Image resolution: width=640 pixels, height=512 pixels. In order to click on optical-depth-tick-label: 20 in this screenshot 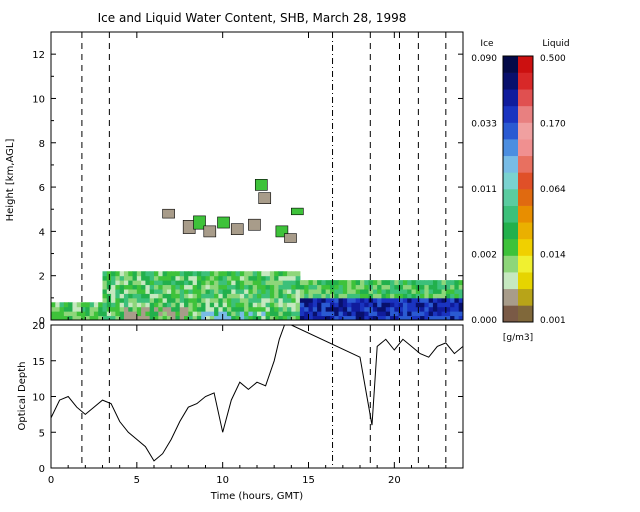, I will do `click(38, 326)`.